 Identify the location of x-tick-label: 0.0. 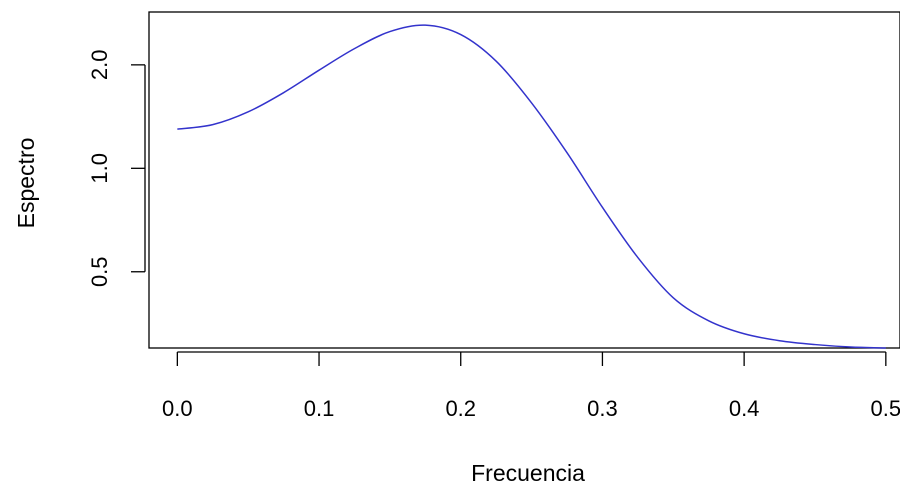
(177, 408).